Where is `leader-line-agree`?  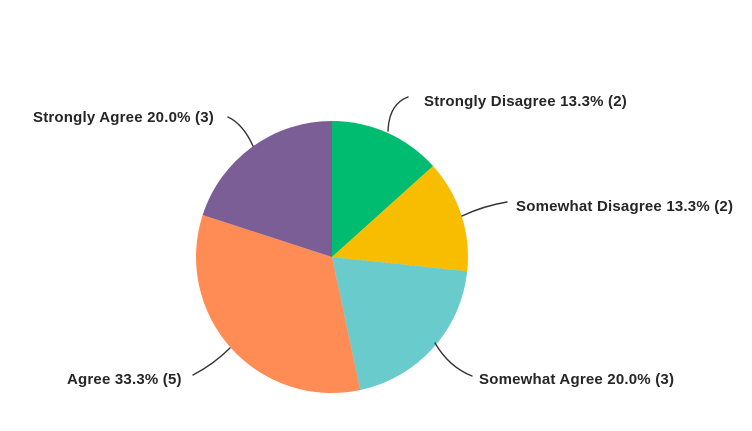
leader-line-agree is located at coordinates (211, 361).